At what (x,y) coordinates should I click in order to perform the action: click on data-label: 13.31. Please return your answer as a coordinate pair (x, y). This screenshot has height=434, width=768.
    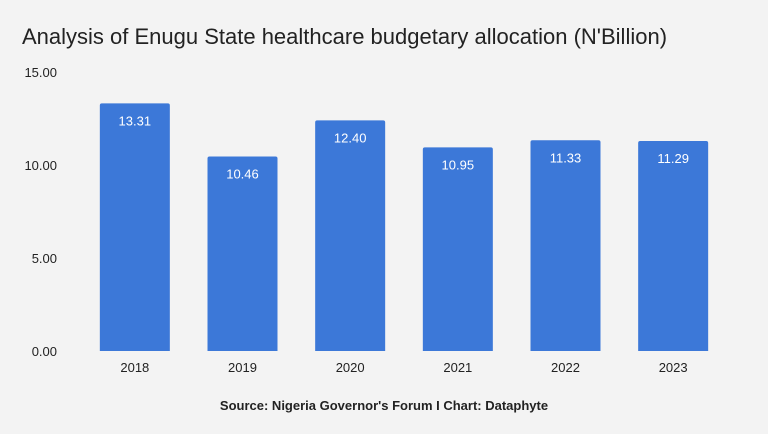
    Looking at the image, I should click on (135, 120).